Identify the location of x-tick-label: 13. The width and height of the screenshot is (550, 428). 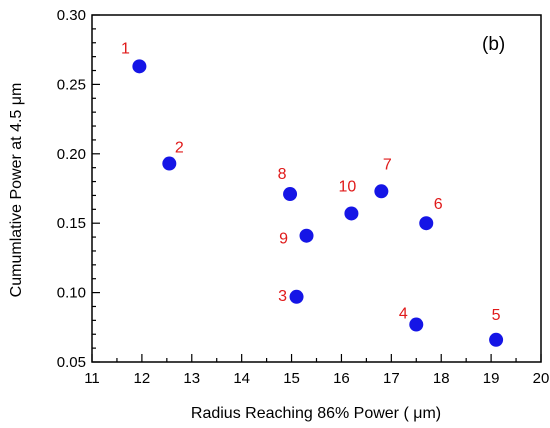
(191, 378).